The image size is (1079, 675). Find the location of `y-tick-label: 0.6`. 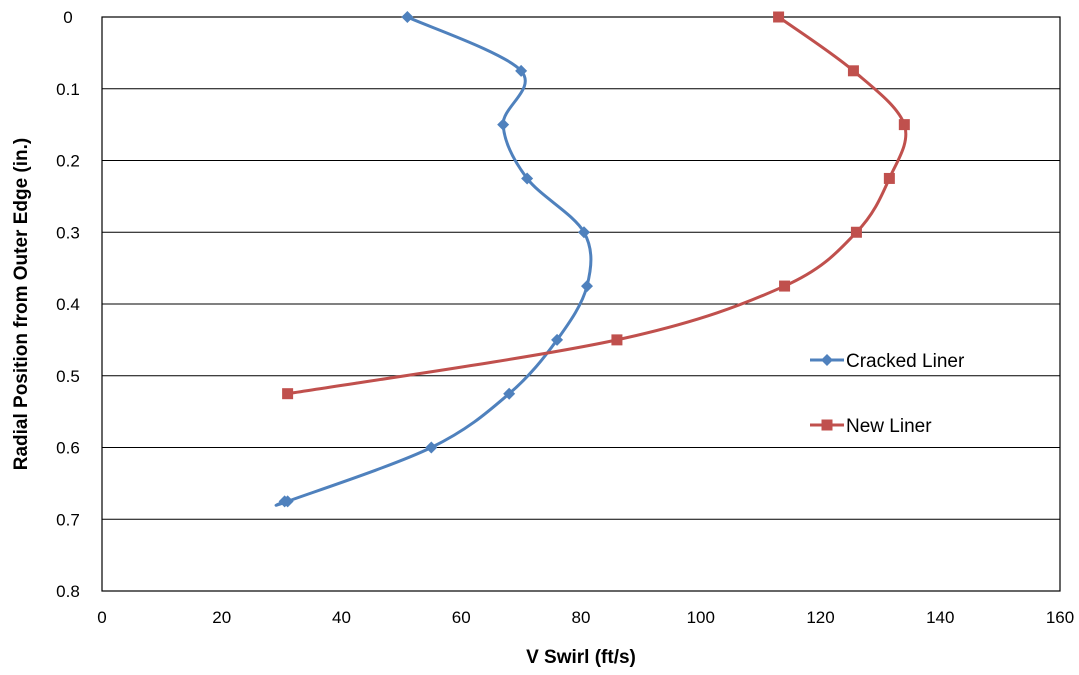

y-tick-label: 0.6 is located at coordinates (68, 448).